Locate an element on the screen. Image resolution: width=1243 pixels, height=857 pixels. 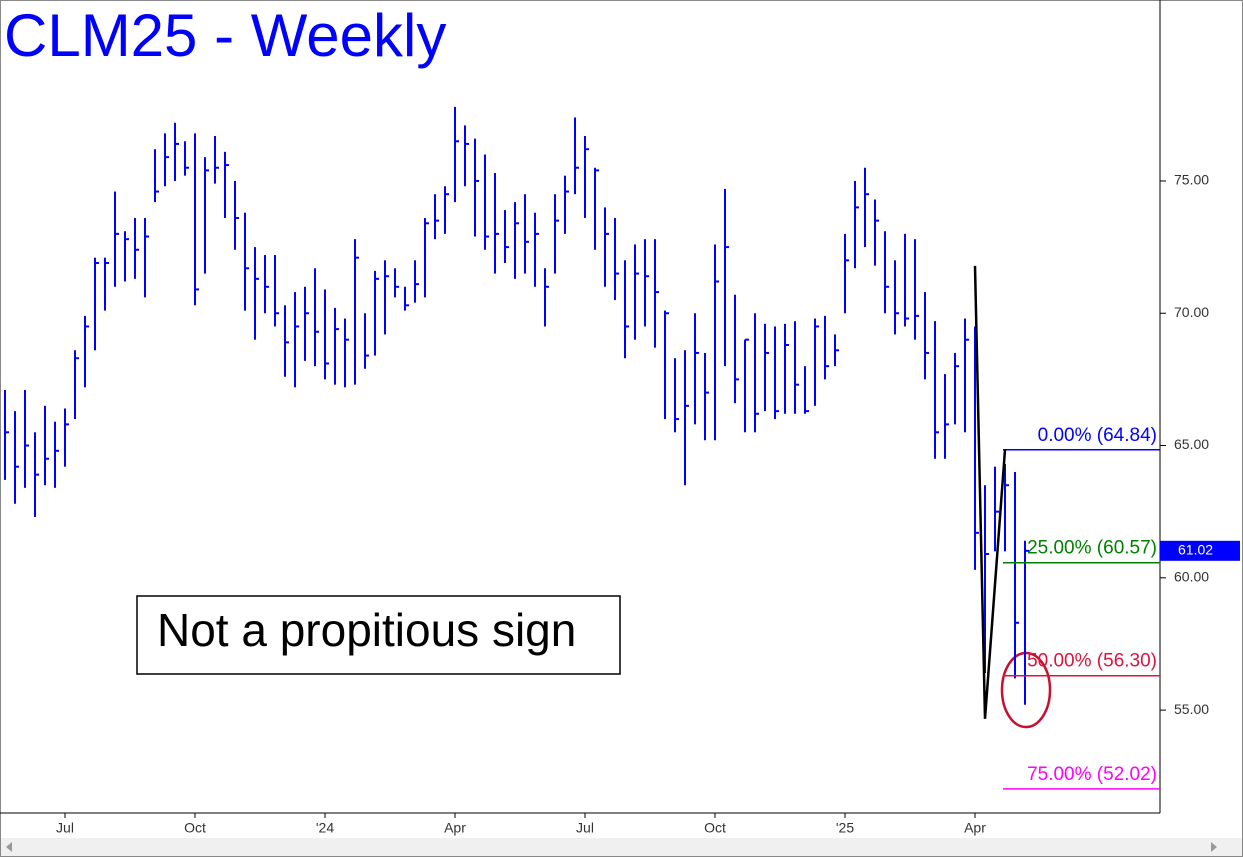
annotation: Not a propitious sign is located at coordinates (366, 630).